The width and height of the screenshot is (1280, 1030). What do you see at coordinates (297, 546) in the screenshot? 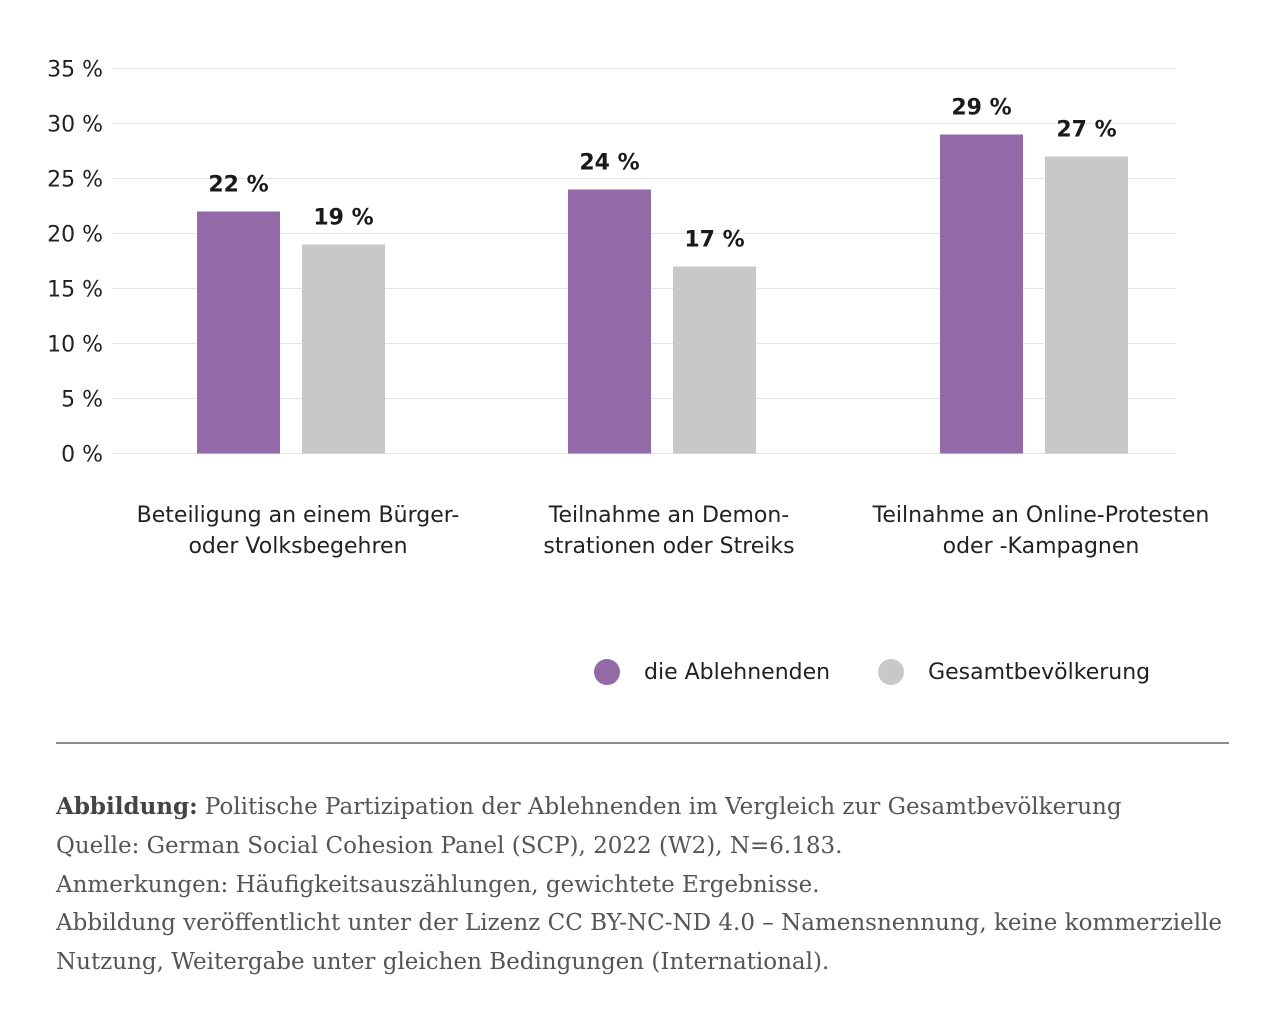
I see `category-label-1-line-2: oder Volksbegehren` at bounding box center [297, 546].